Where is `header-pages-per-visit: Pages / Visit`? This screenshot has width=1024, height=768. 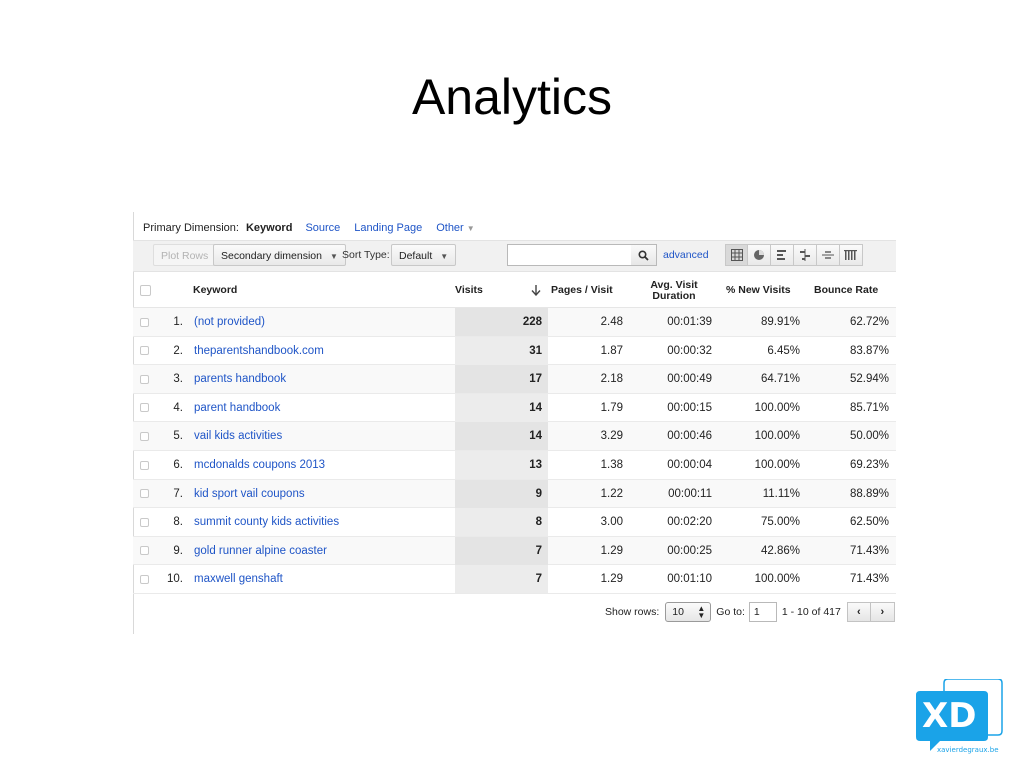
header-pages-per-visit: Pages / Visit is located at coordinates (582, 290).